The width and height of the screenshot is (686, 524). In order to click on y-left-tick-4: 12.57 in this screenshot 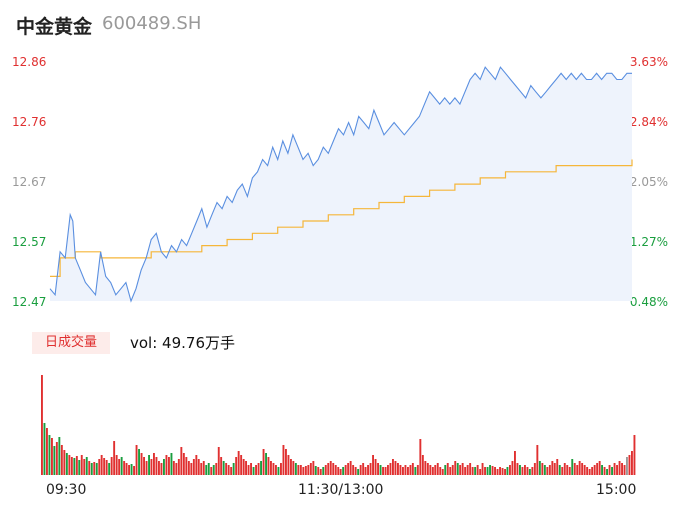, I will do `click(29, 242)`.